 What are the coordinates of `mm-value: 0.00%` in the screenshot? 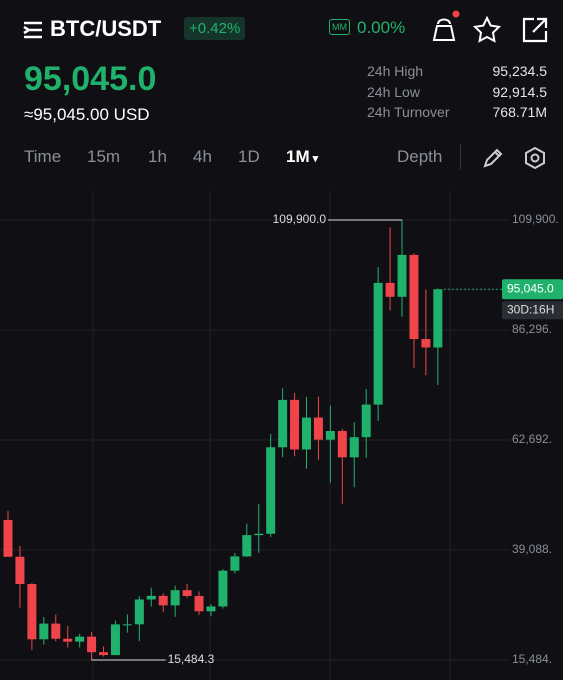 It's located at (381, 27).